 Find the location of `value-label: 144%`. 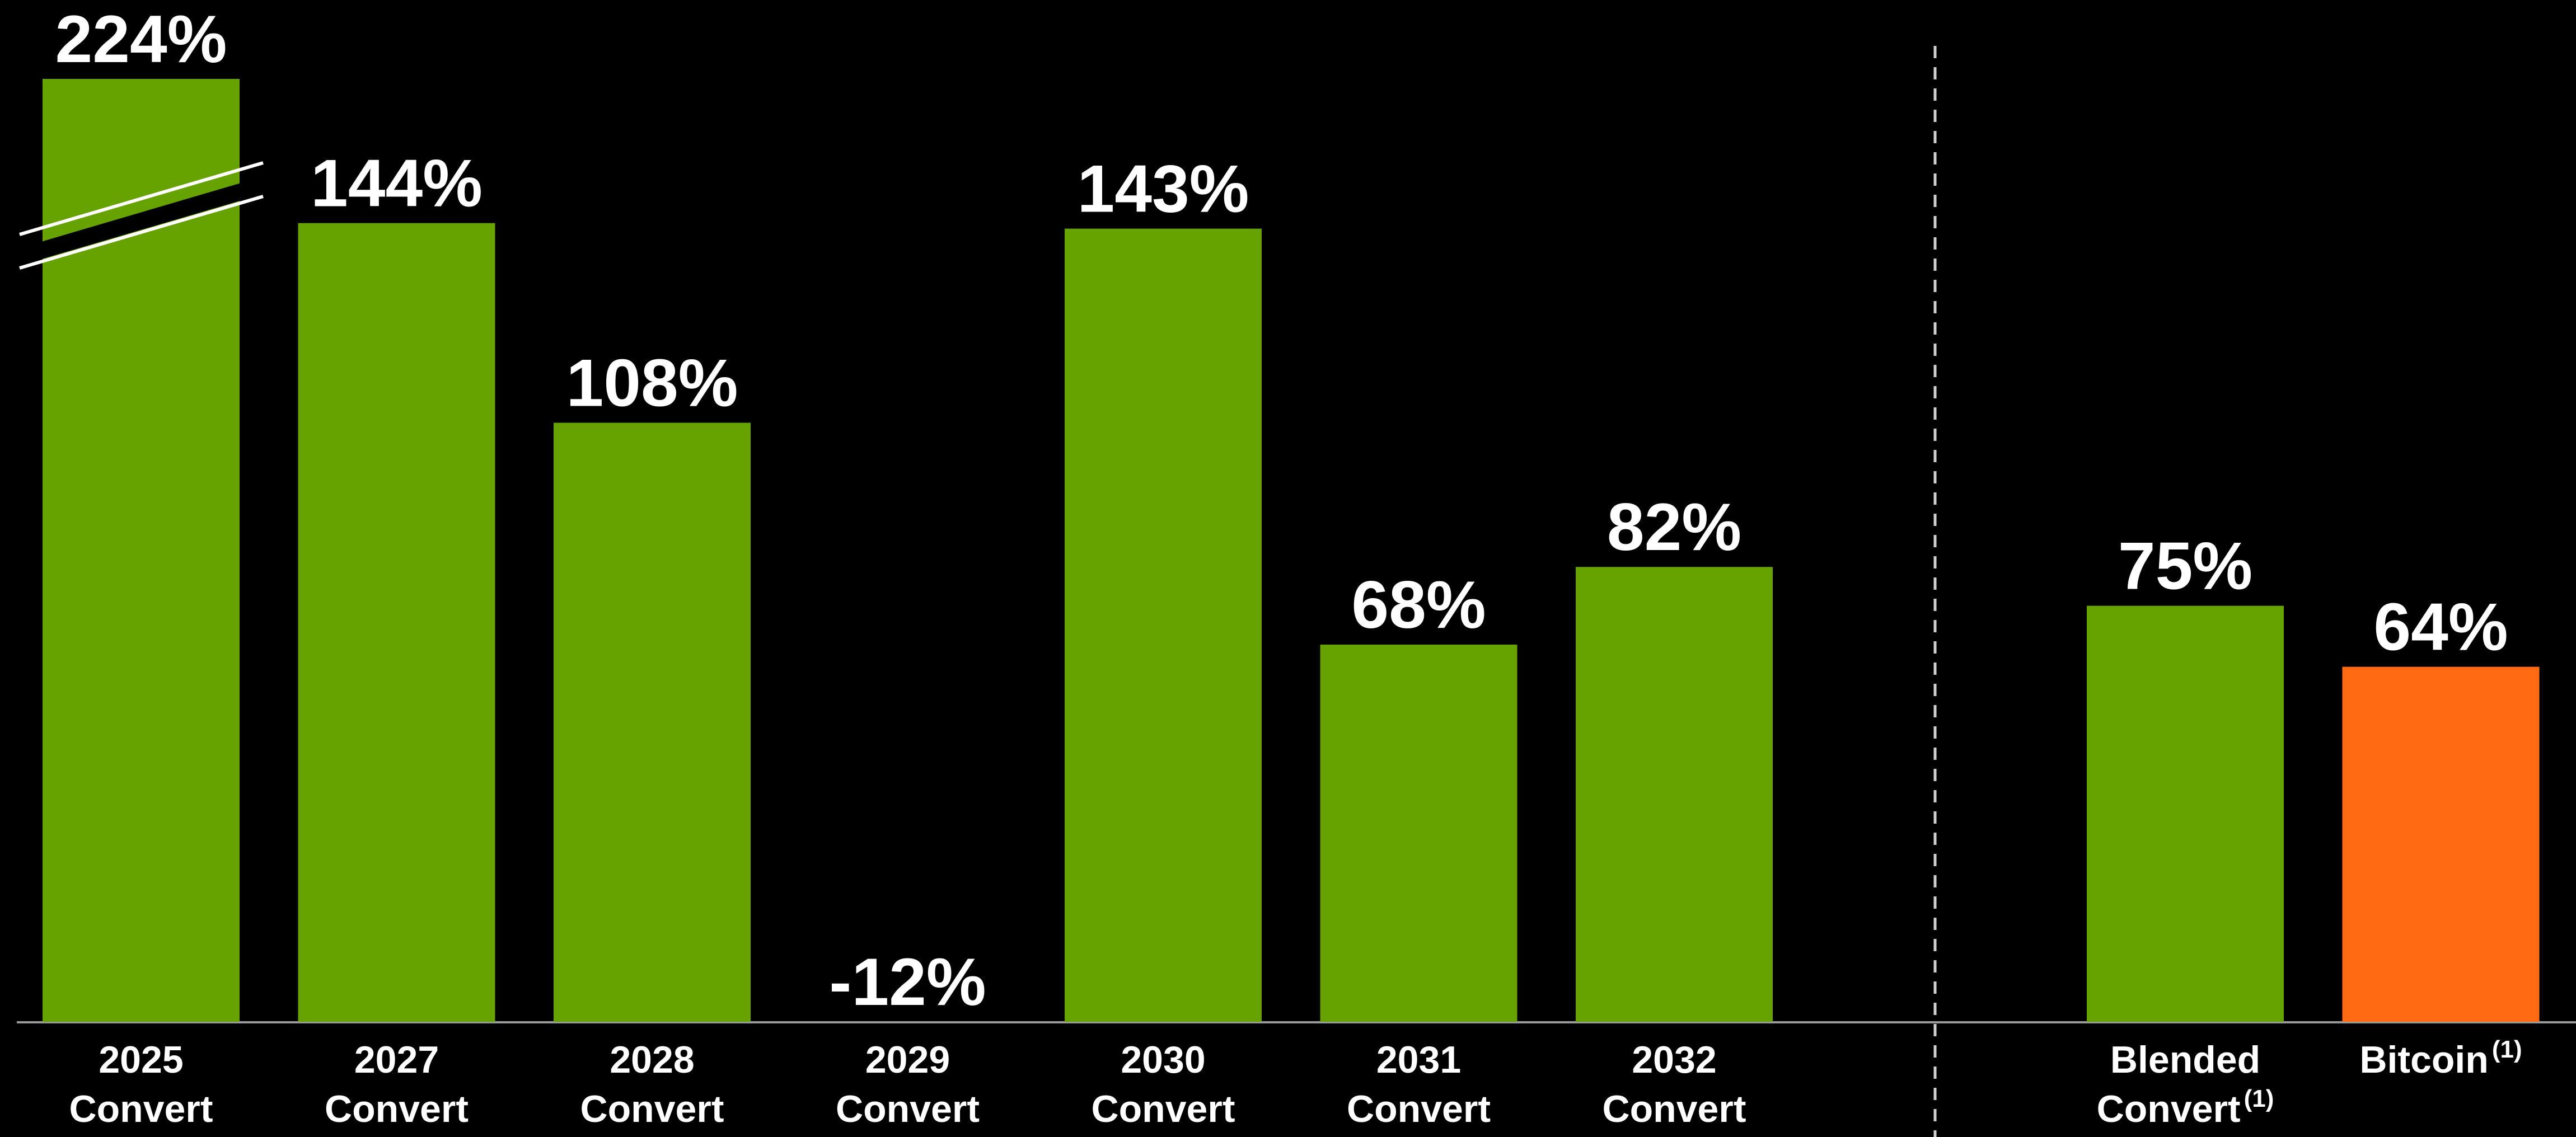

value-label: 144% is located at coordinates (397, 183).